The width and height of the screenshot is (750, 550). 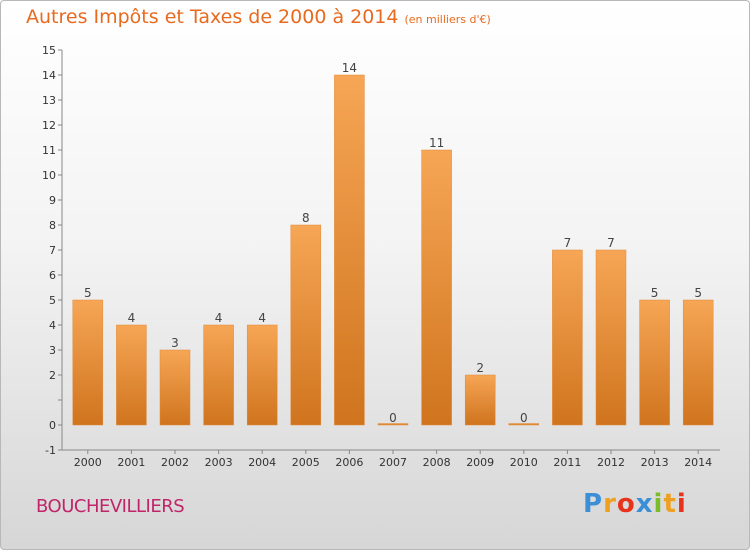 I want to click on proxiti-logo: Proxiti, so click(x=635, y=504).